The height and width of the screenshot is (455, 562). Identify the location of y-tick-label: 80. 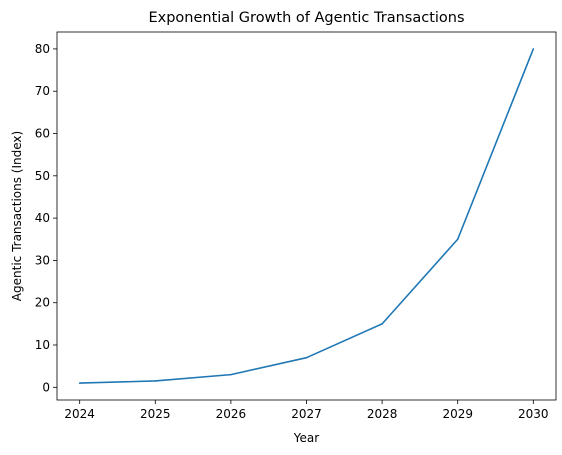
(42, 49).